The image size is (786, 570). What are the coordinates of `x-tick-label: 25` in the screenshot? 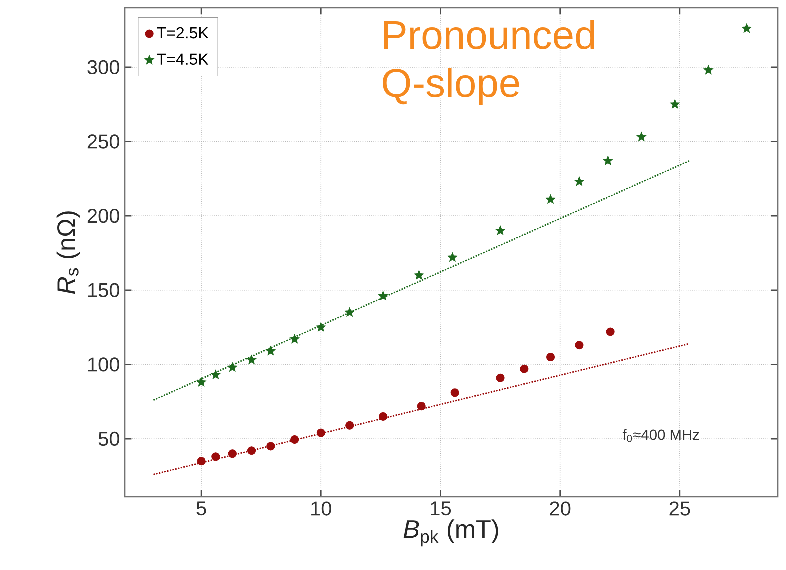 It's located at (680, 509).